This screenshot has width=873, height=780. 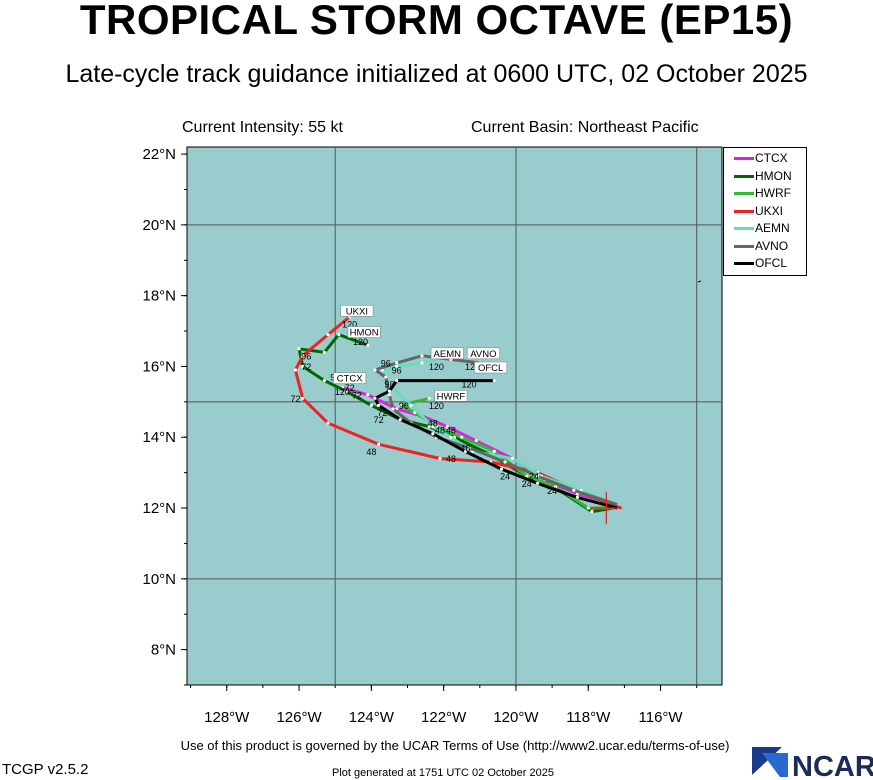 I want to click on lat-tick-label: 16°N, so click(x=159, y=366).